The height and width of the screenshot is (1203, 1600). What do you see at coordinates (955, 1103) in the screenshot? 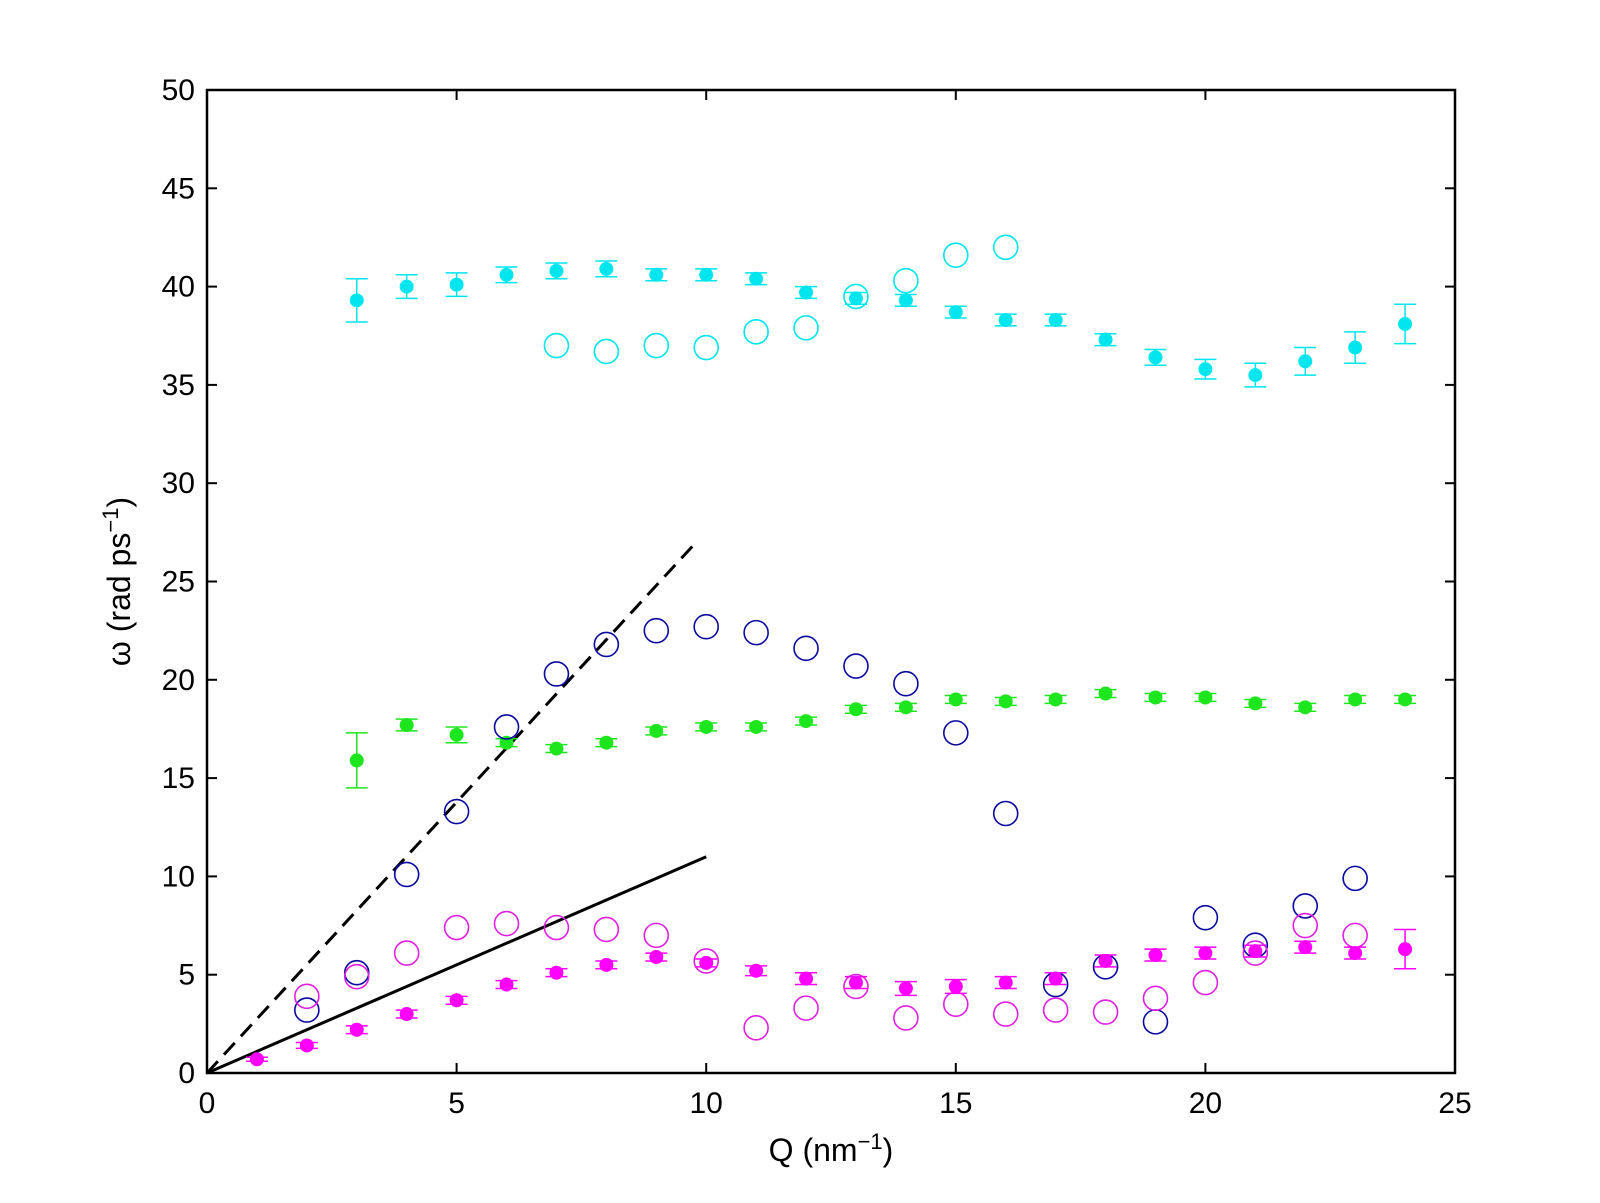
I see `x-tick-label: 15` at bounding box center [955, 1103].